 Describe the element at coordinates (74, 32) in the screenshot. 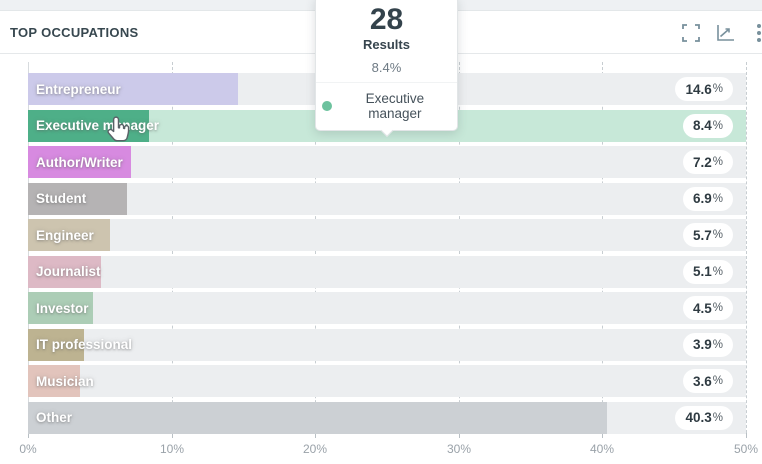

I see `card-title: TOP OCCUPATIONS` at that location.